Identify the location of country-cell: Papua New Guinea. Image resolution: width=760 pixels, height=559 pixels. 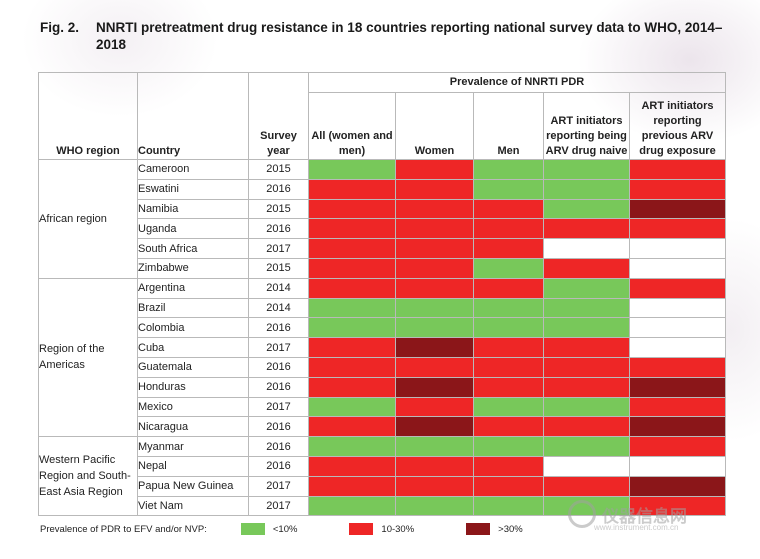
(193, 486).